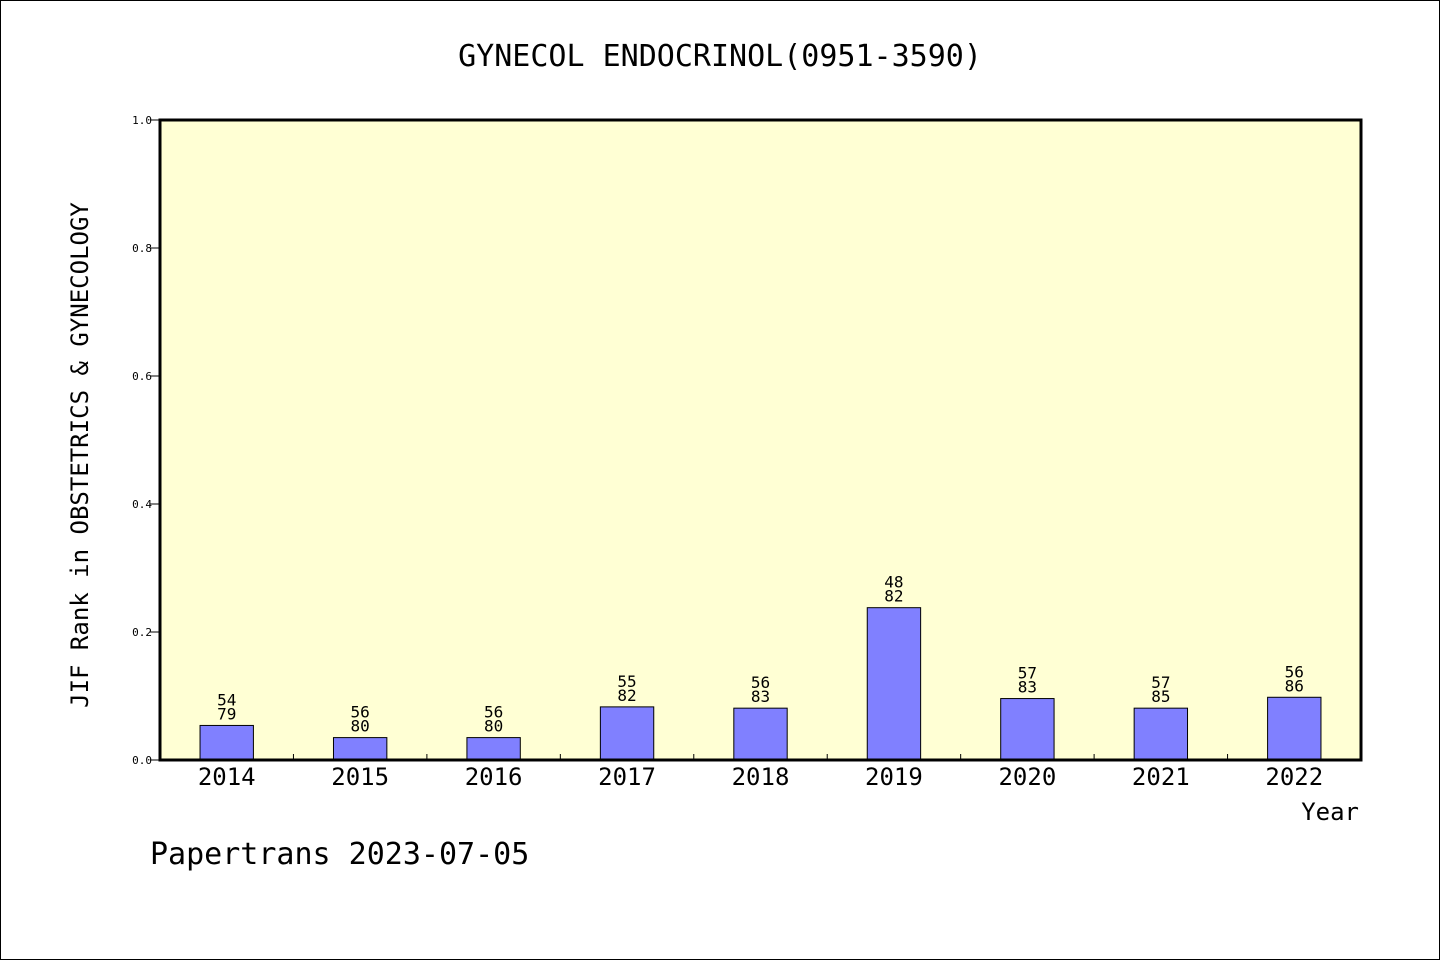  What do you see at coordinates (142, 504) in the screenshot?
I see `y-tick-label: 0.4` at bounding box center [142, 504].